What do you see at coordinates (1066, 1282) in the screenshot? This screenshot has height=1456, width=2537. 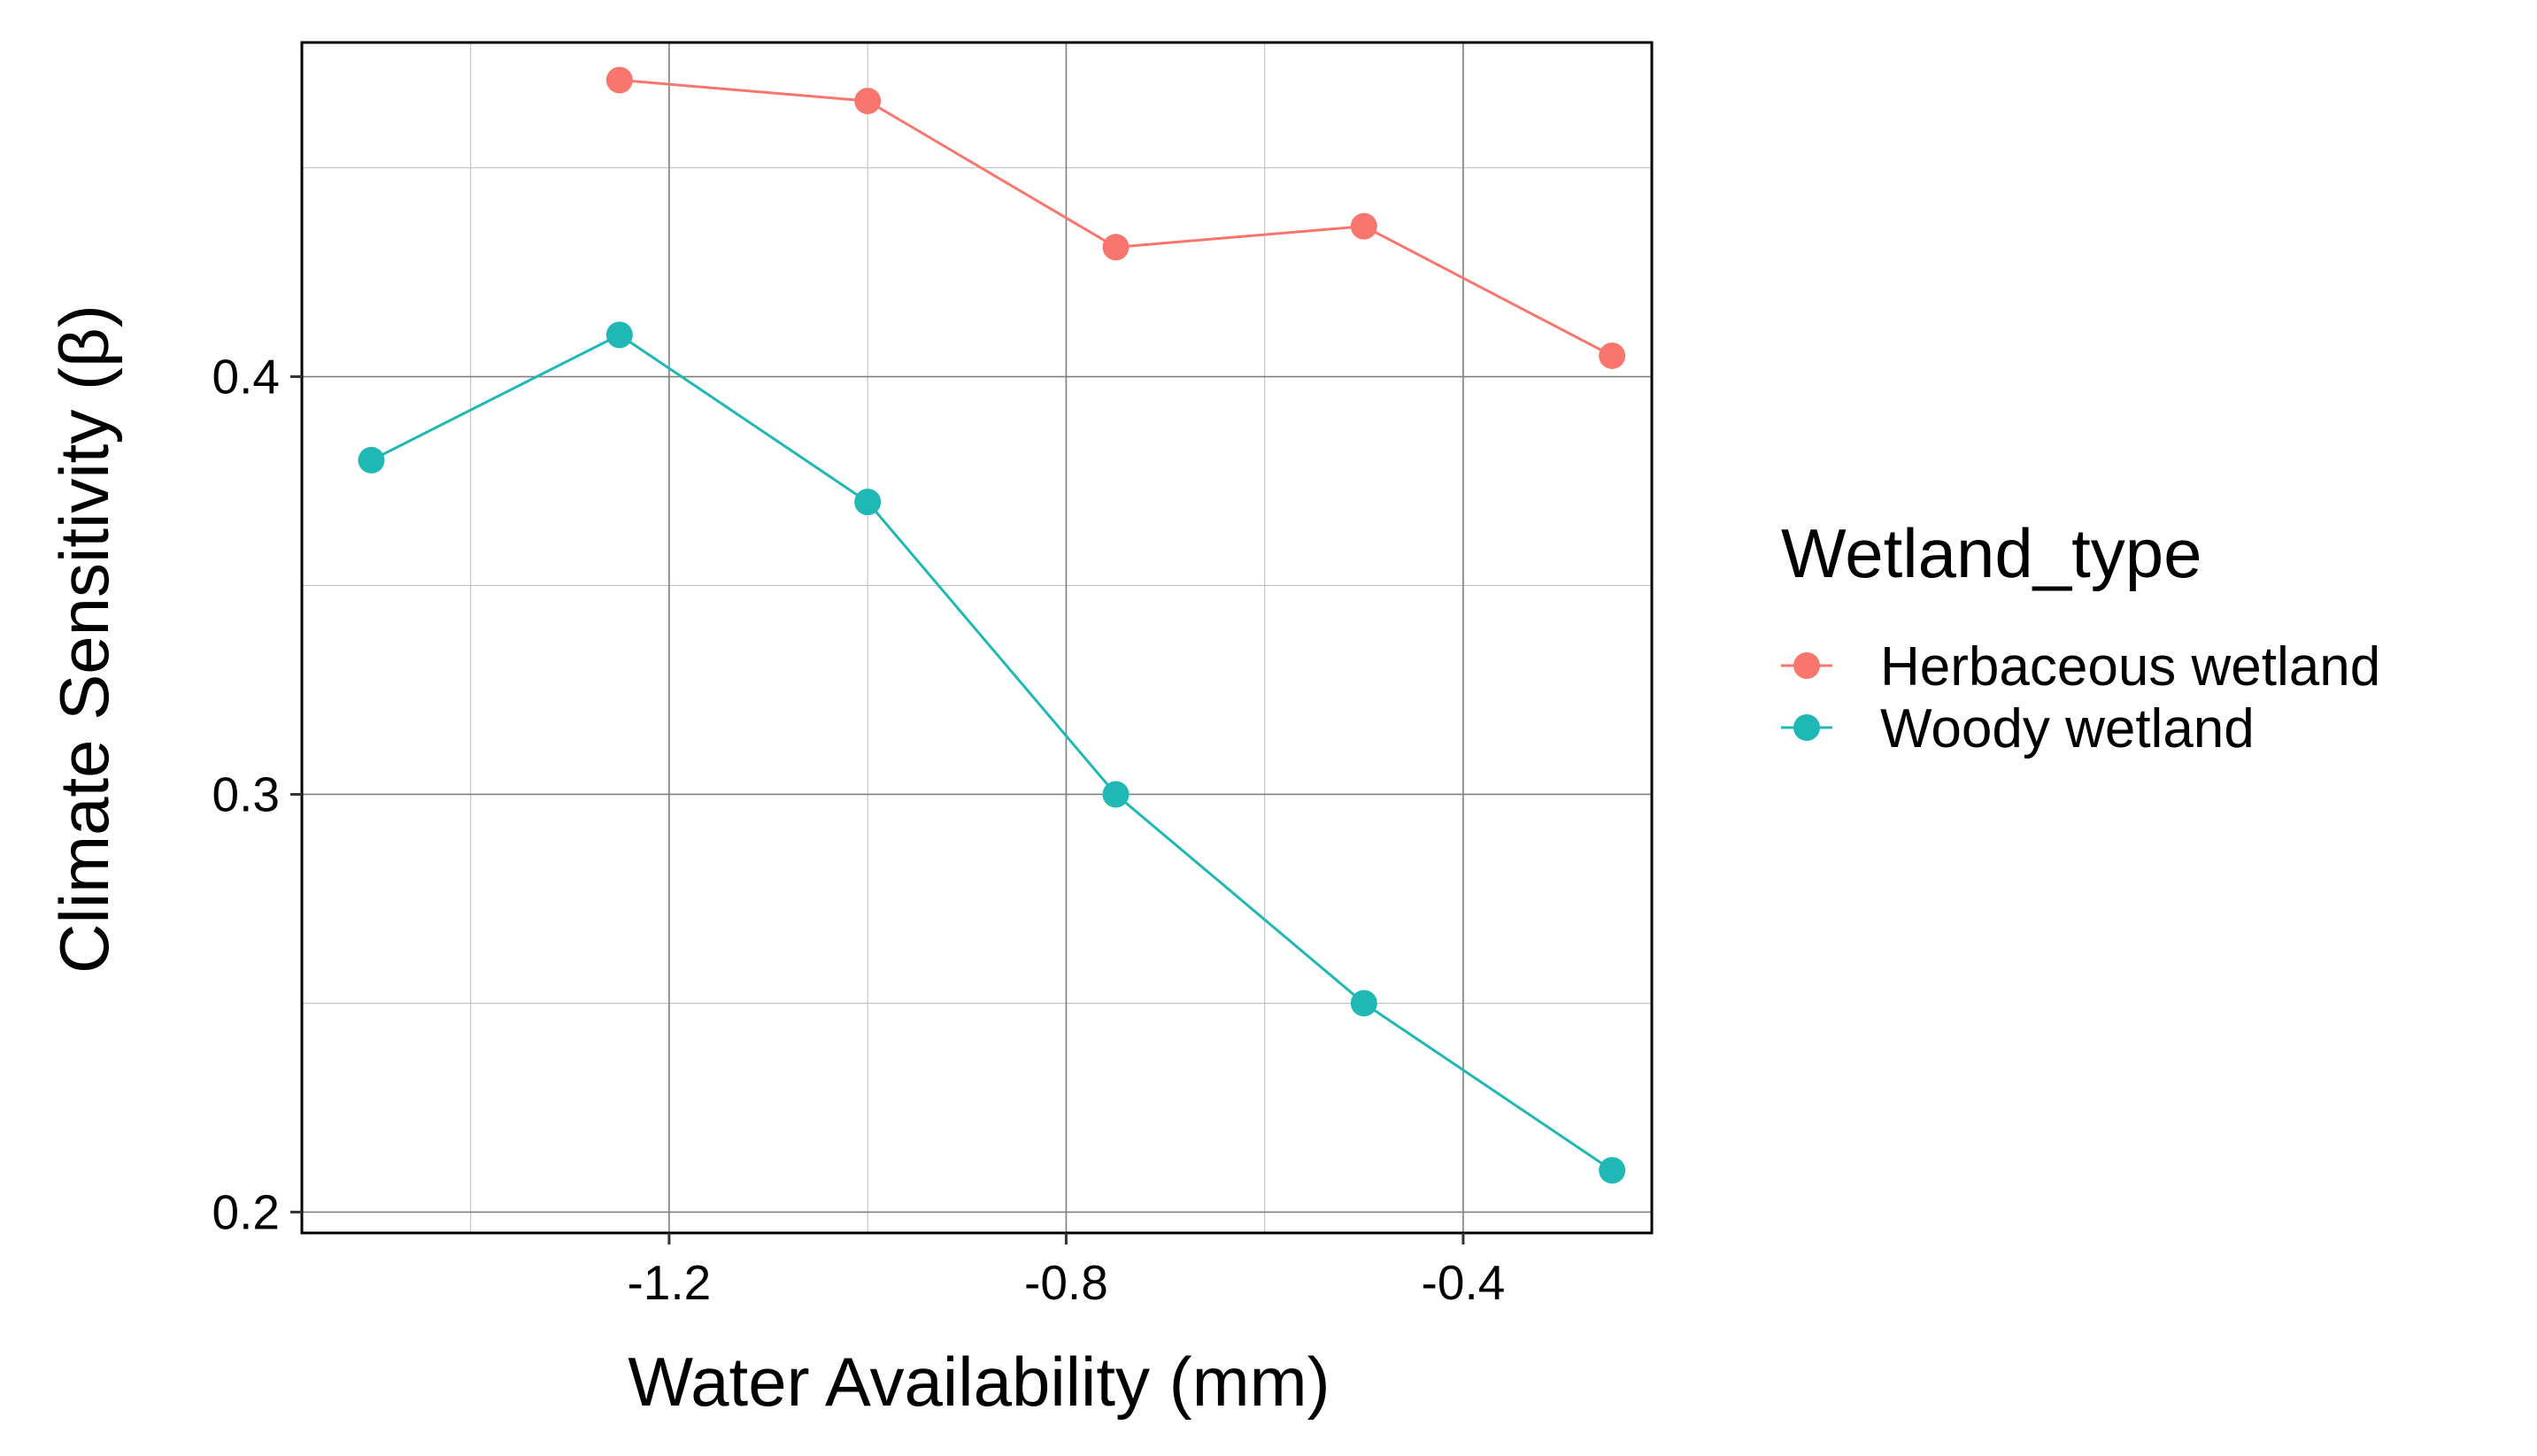 I see `x-tick-label: -0.8` at bounding box center [1066, 1282].